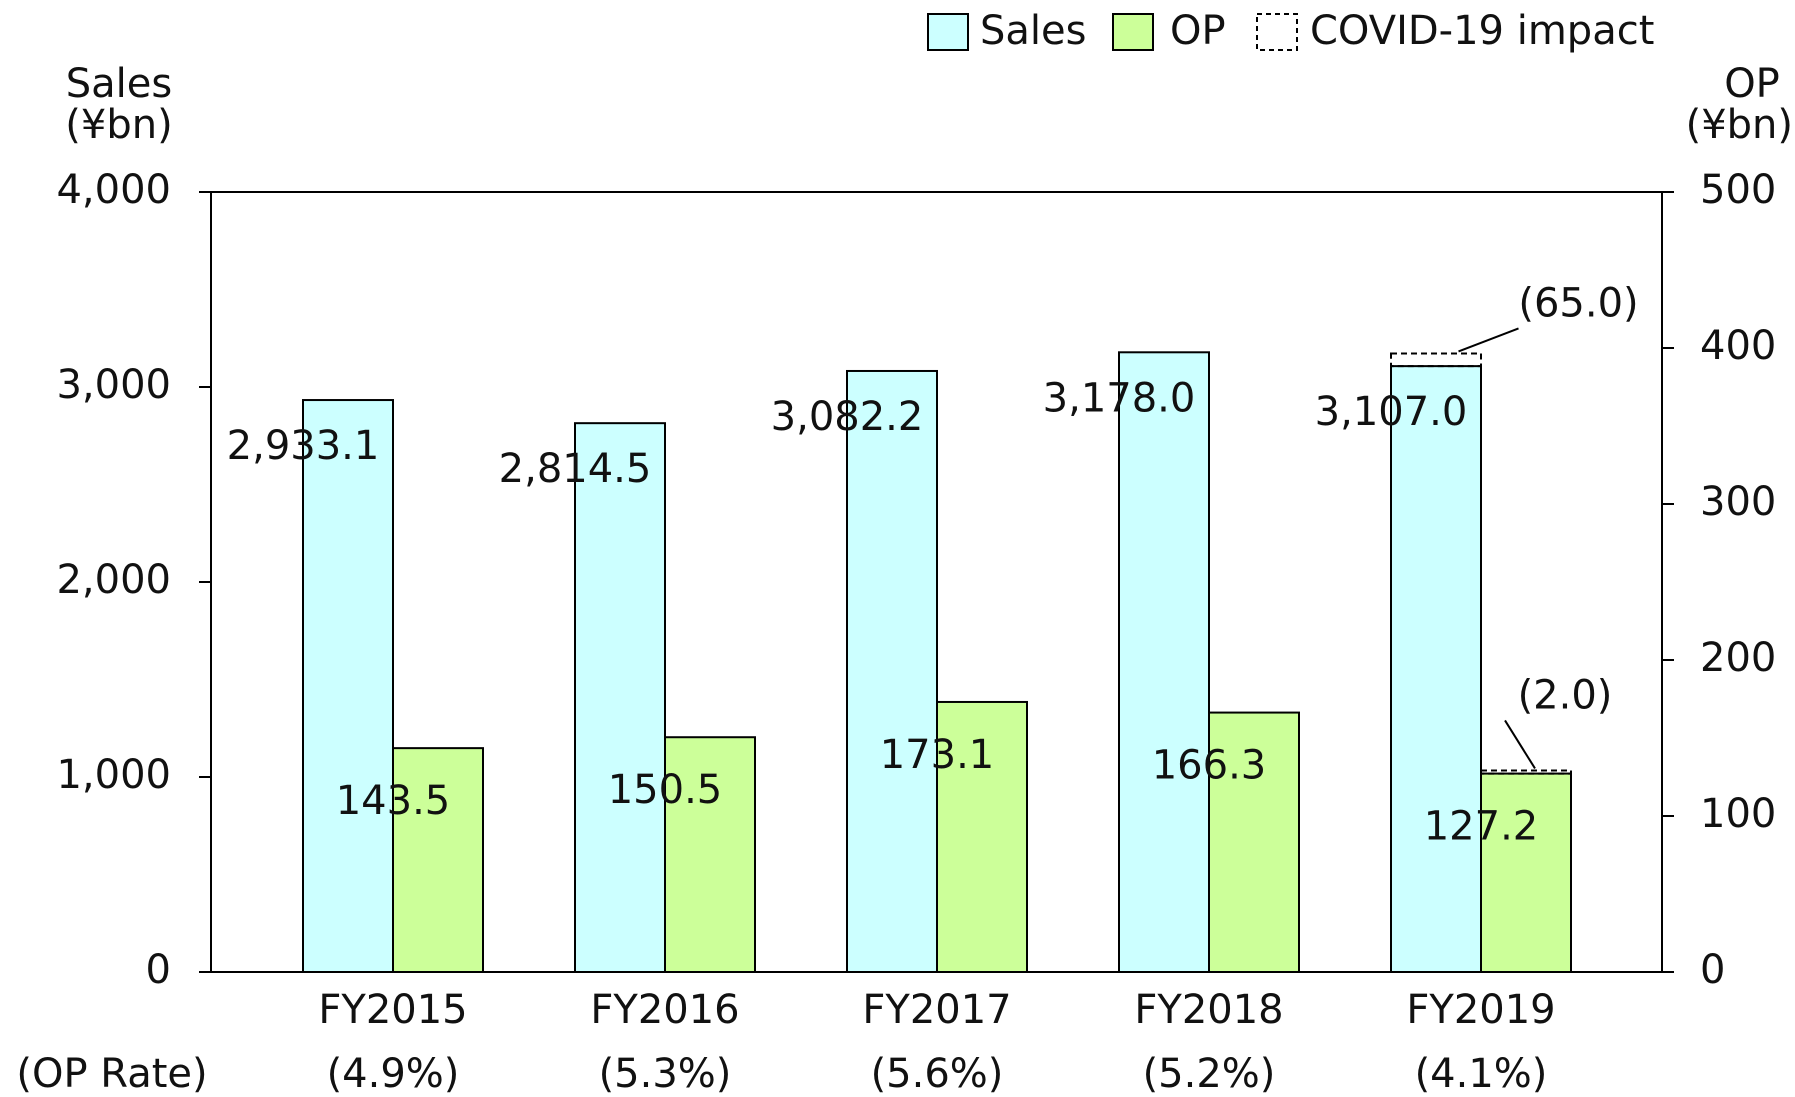 The image size is (1795, 1097). I want to click on y2-tick-label: 200, so click(1738, 658).